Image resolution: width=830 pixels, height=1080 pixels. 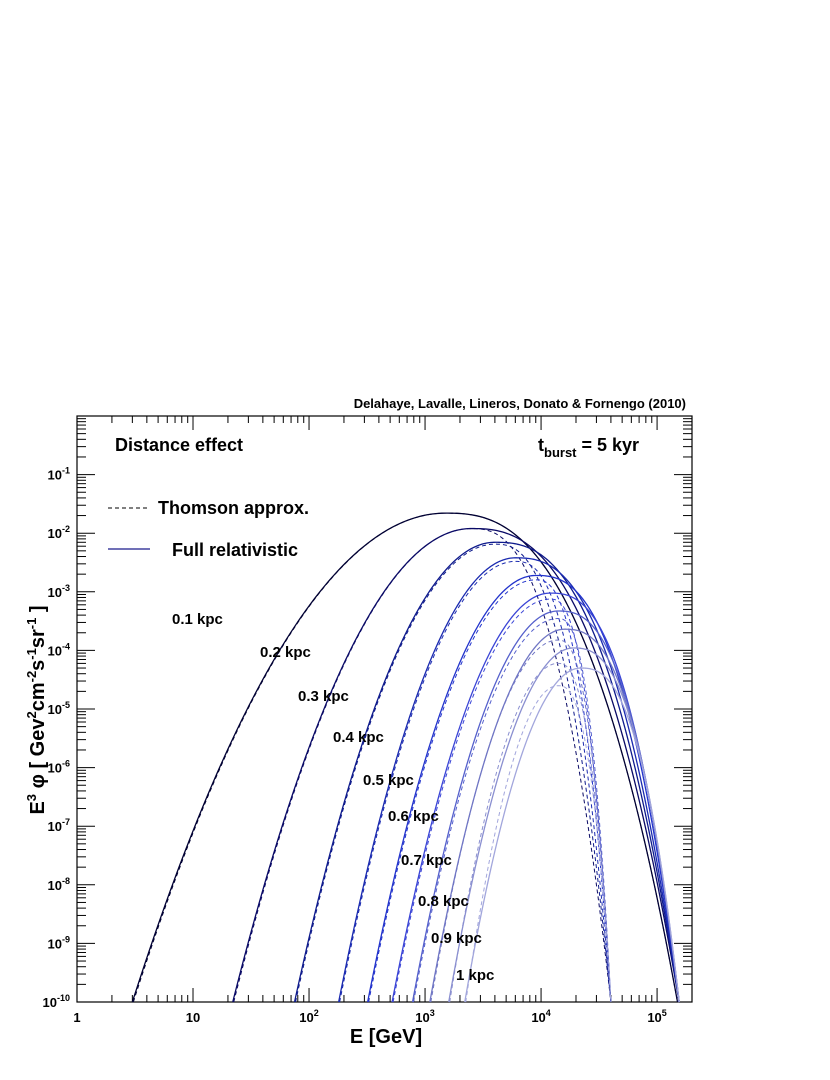 I want to click on series-label: 0.4 kpc, so click(x=358, y=737).